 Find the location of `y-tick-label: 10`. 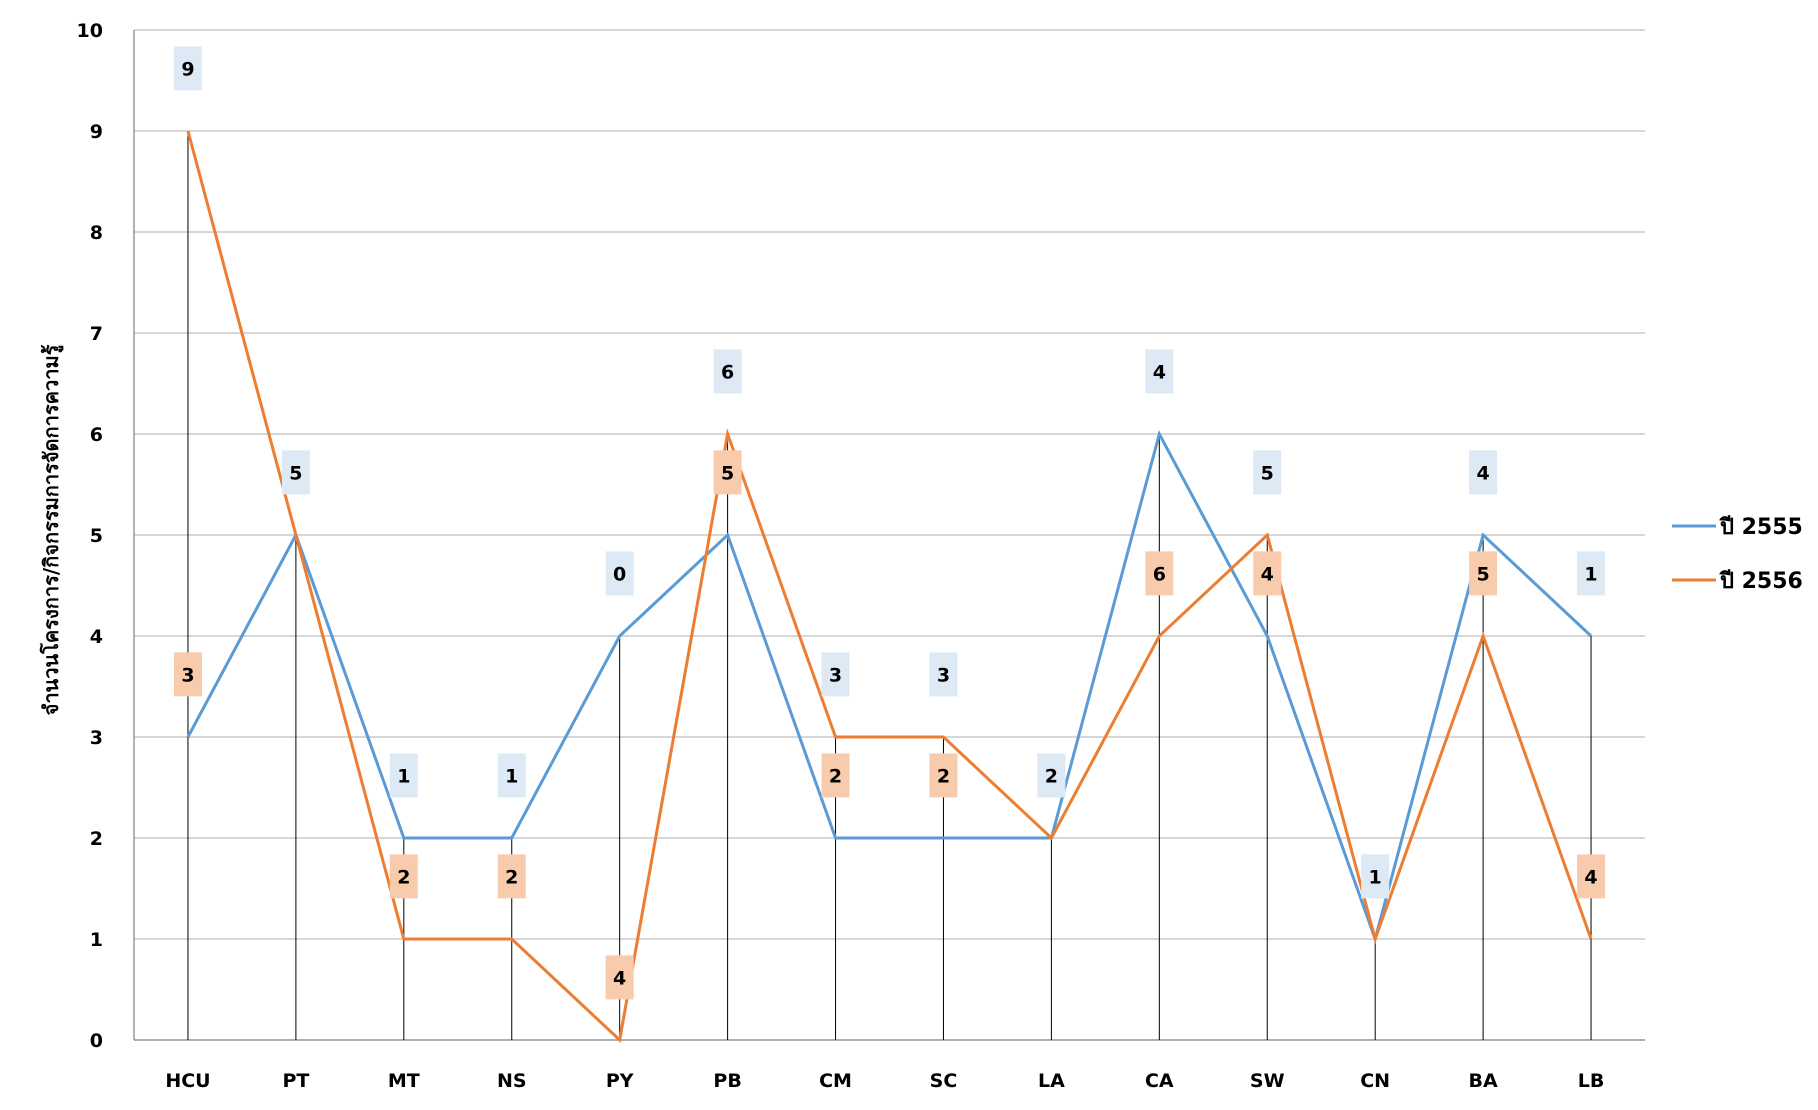

y-tick-label: 10 is located at coordinates (90, 31).